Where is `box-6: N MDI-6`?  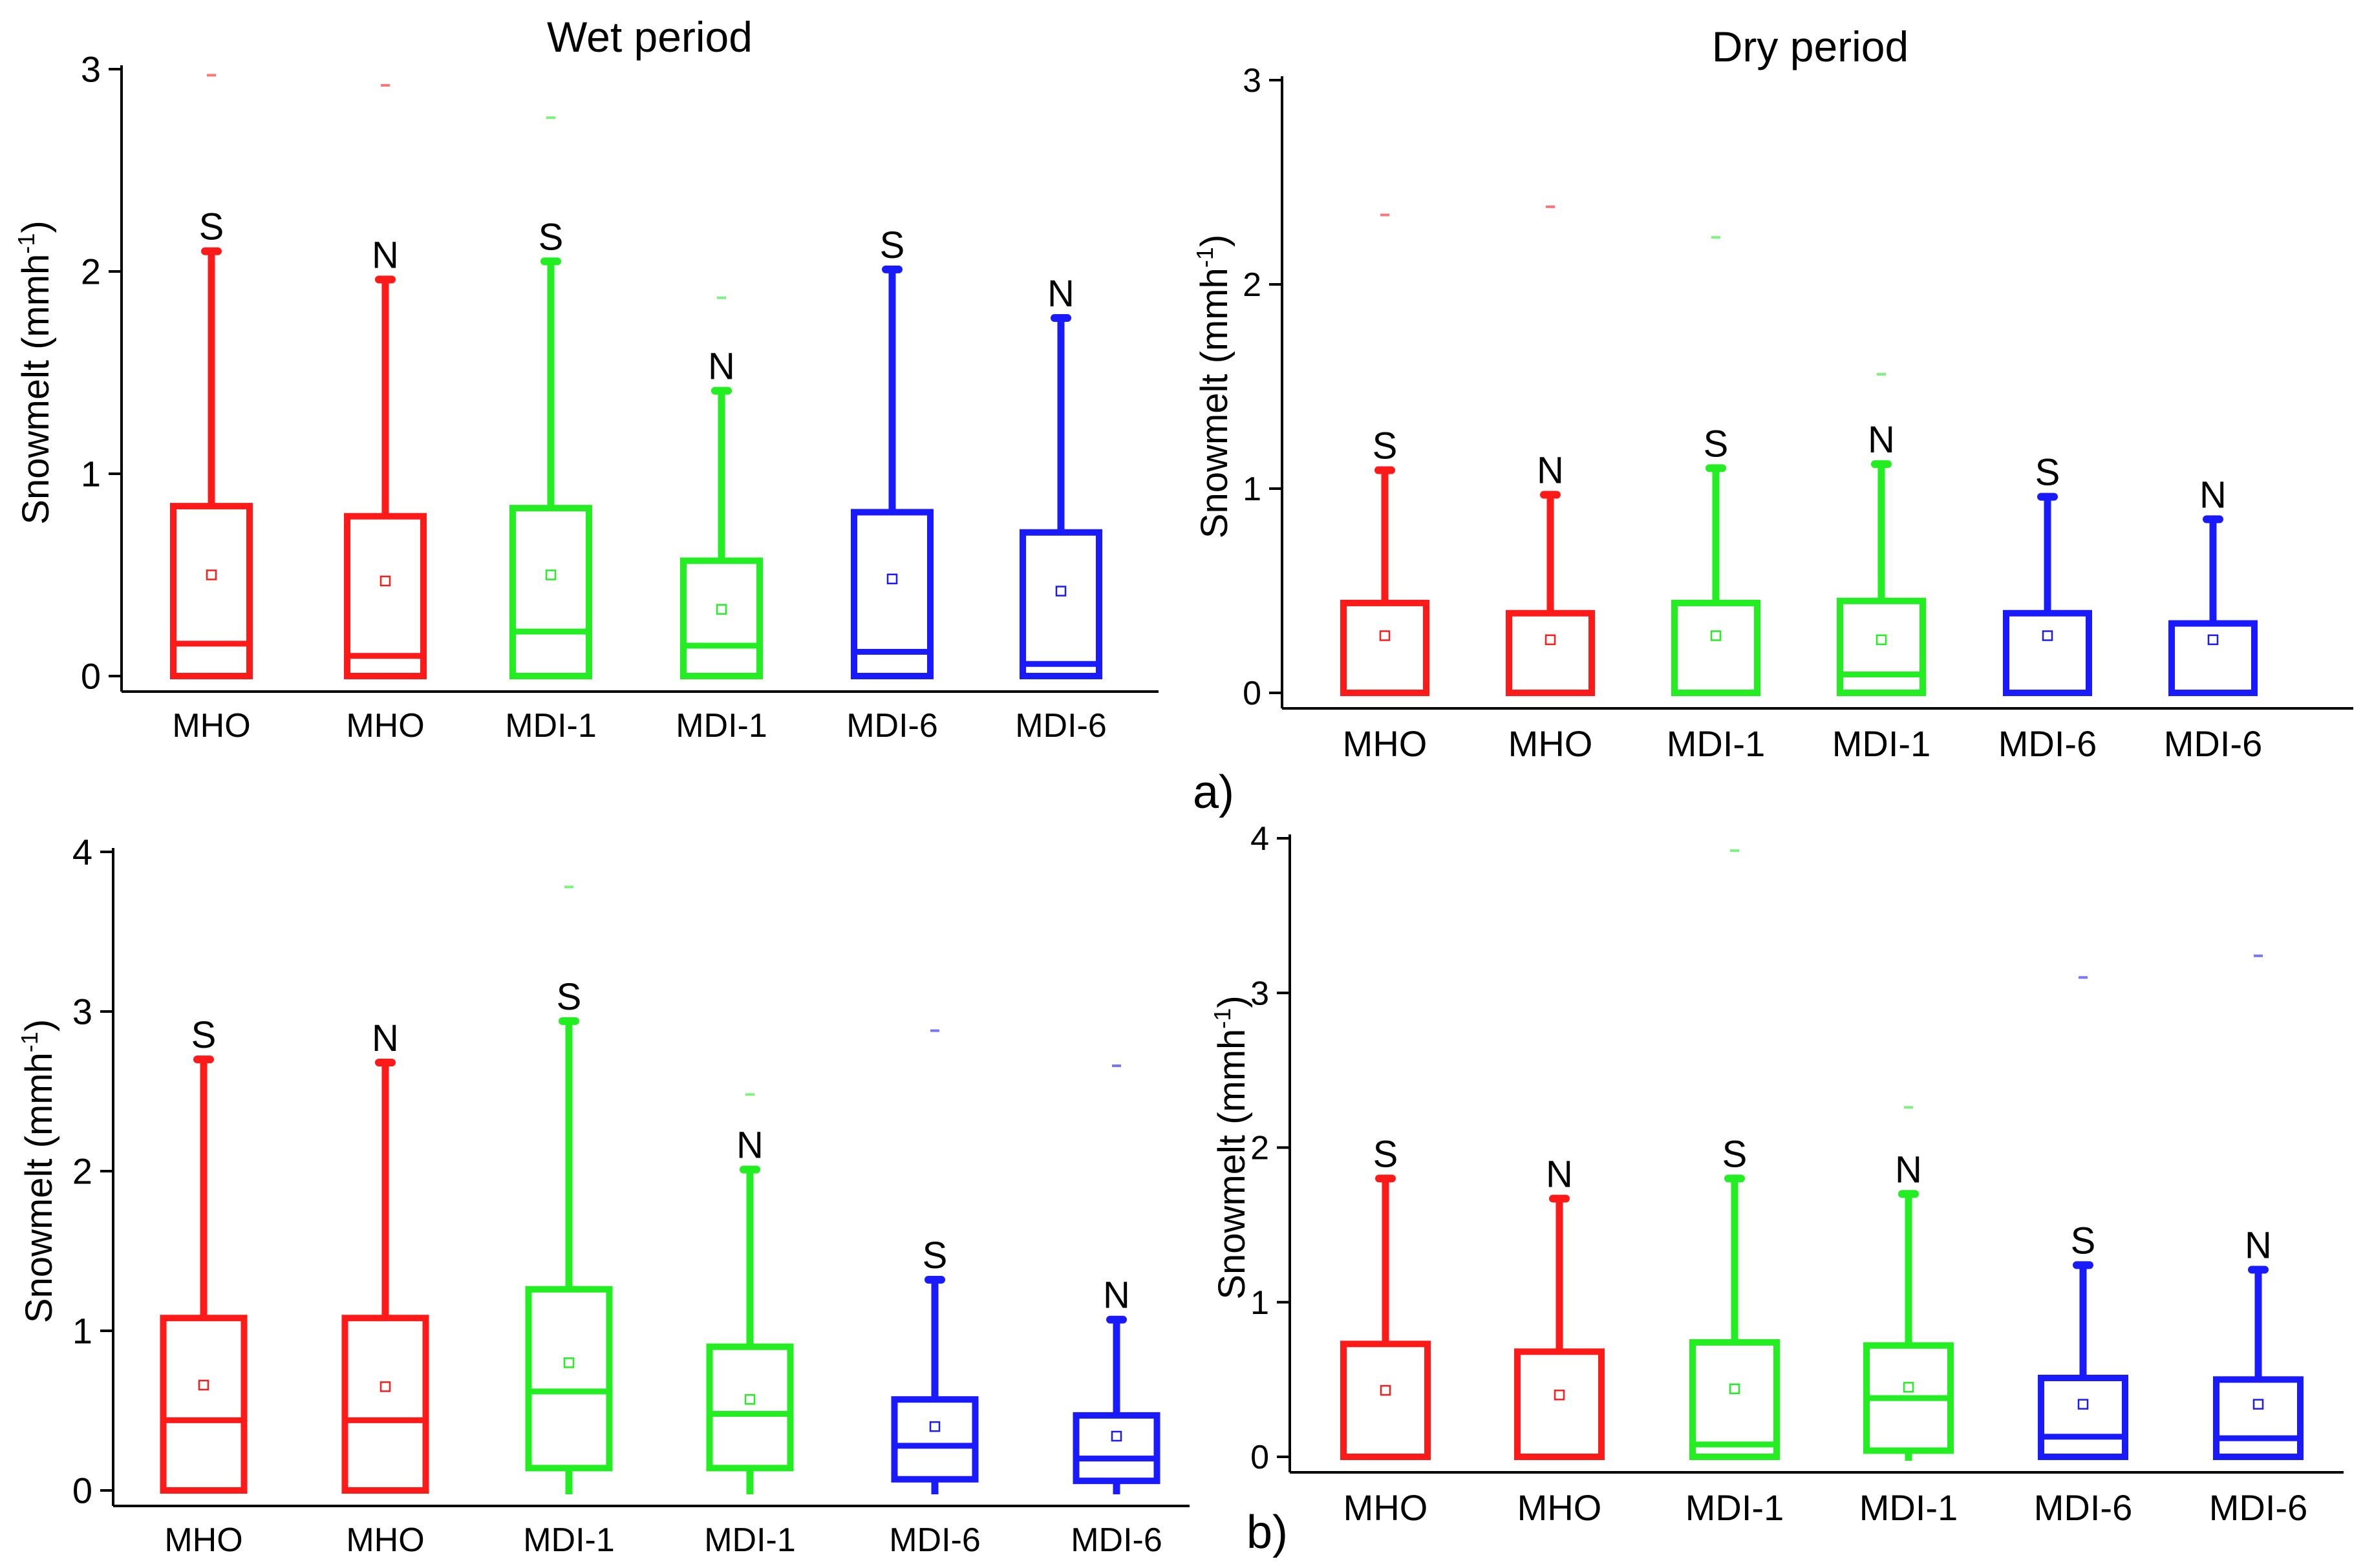
box-6: N MDI-6 is located at coordinates (2258, 1241).